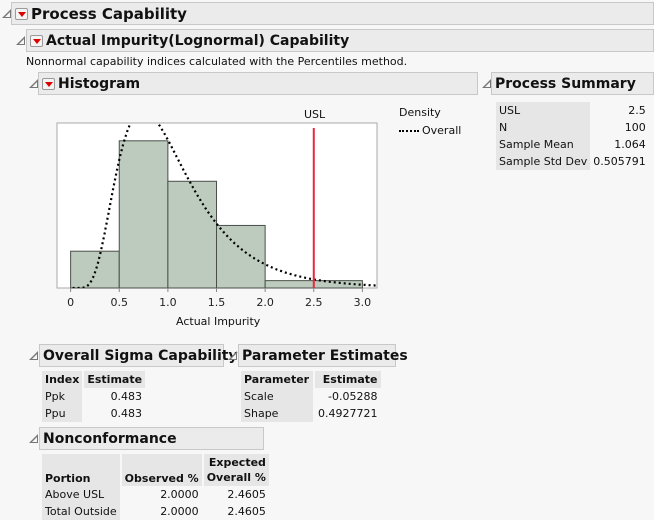 The width and height of the screenshot is (654, 520). What do you see at coordinates (353, 396) in the screenshot?
I see `row-value: -0.05288` at bounding box center [353, 396].